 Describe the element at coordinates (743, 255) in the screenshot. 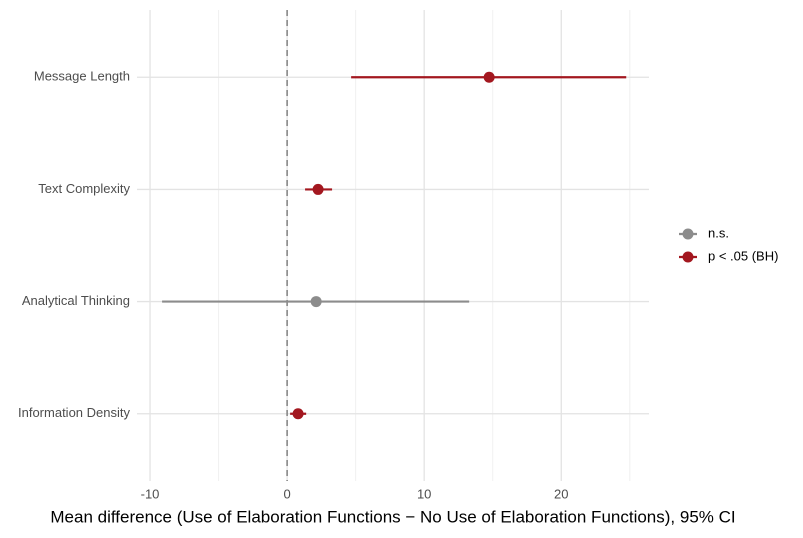

I see `legend-label: p < .05 (BH)` at that location.